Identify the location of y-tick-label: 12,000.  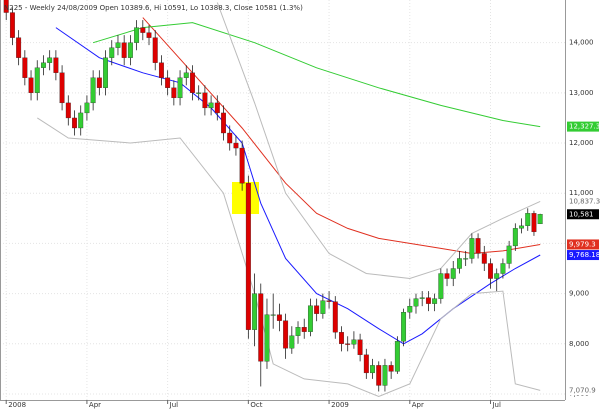
(581, 143).